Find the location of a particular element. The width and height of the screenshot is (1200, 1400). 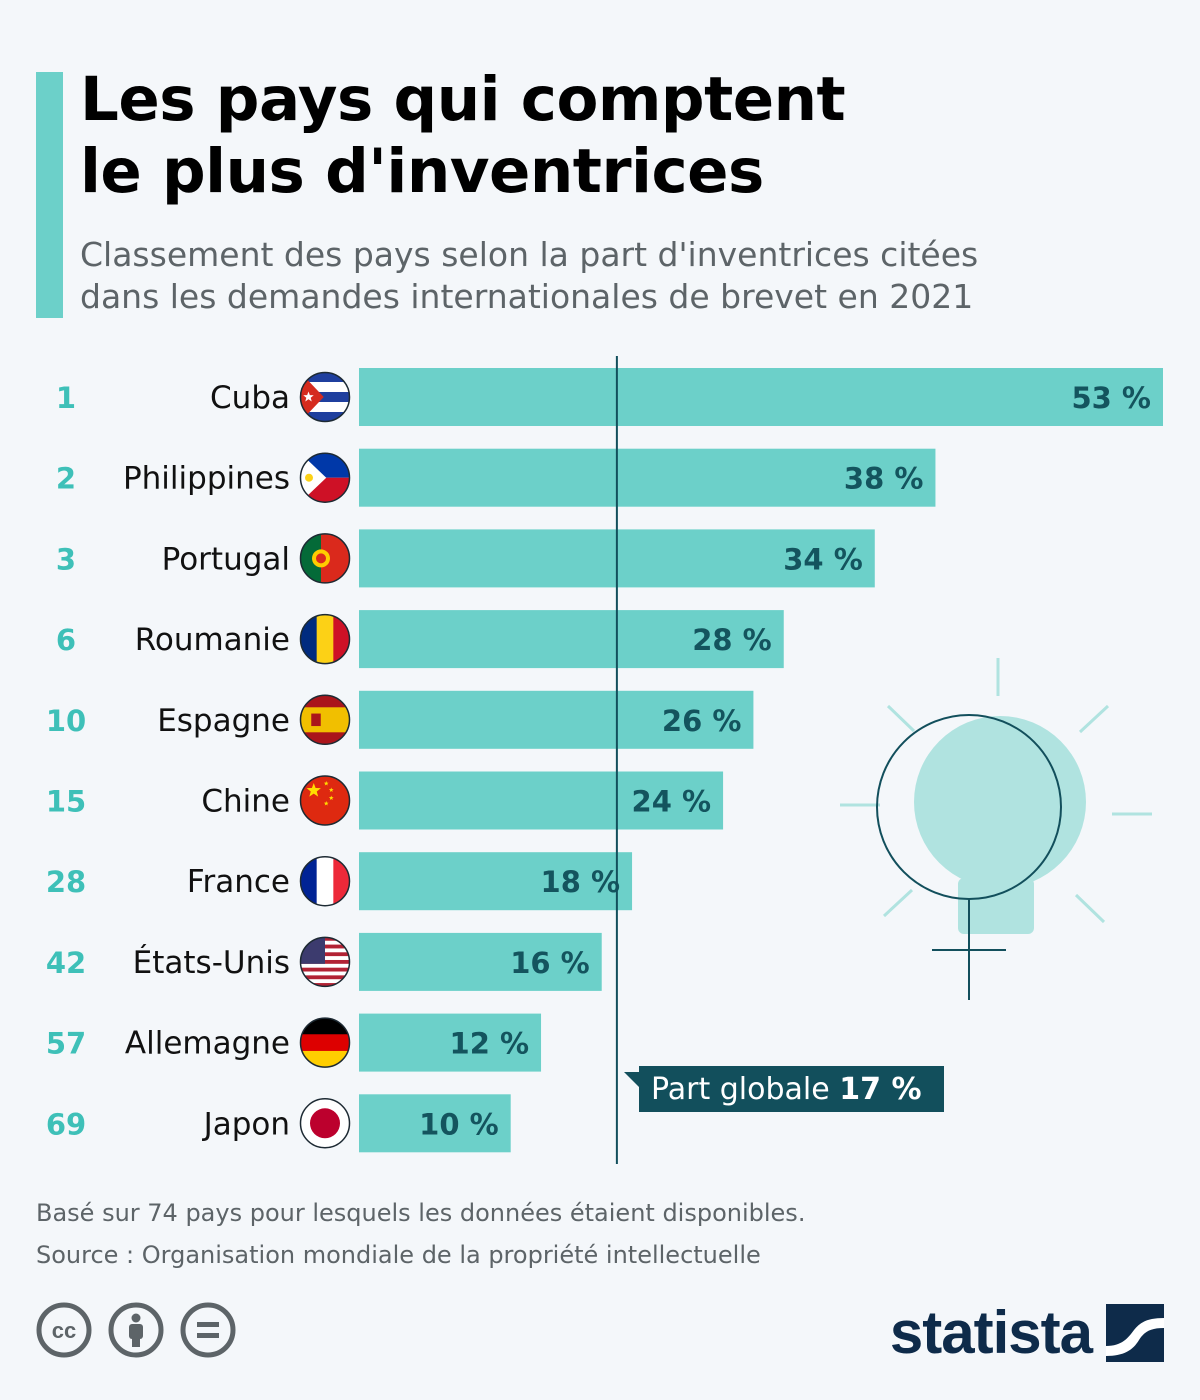

country-label: Chine is located at coordinates (245, 802).